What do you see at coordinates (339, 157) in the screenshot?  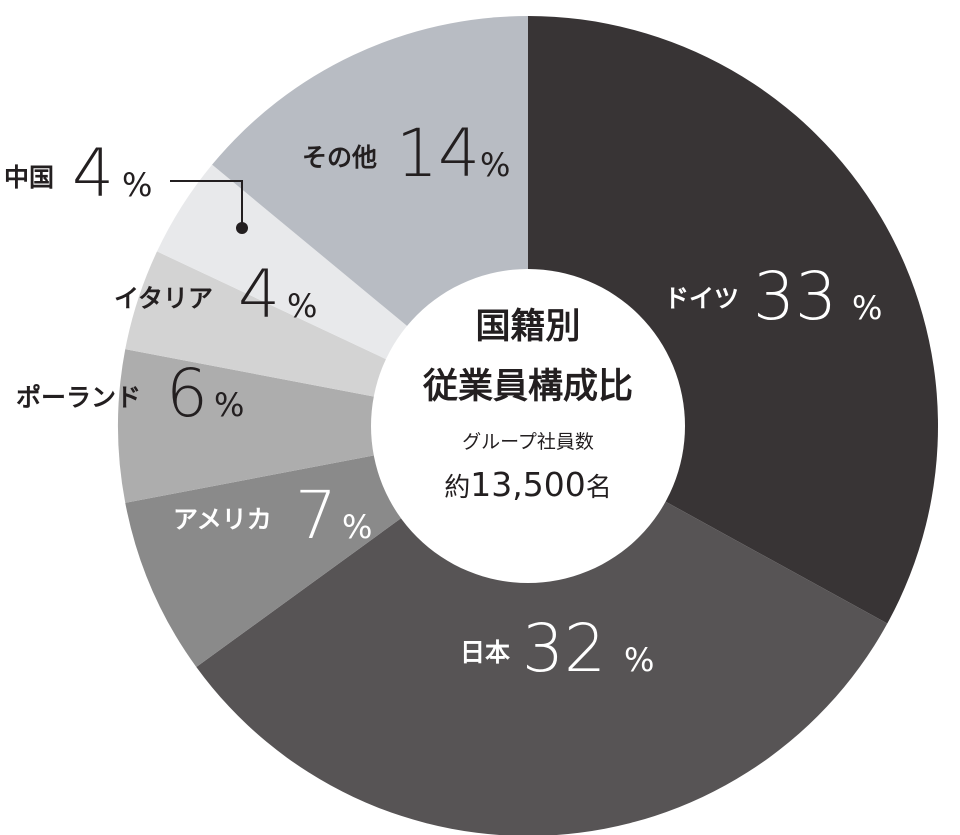 I see `slice-label-text: その他` at bounding box center [339, 157].